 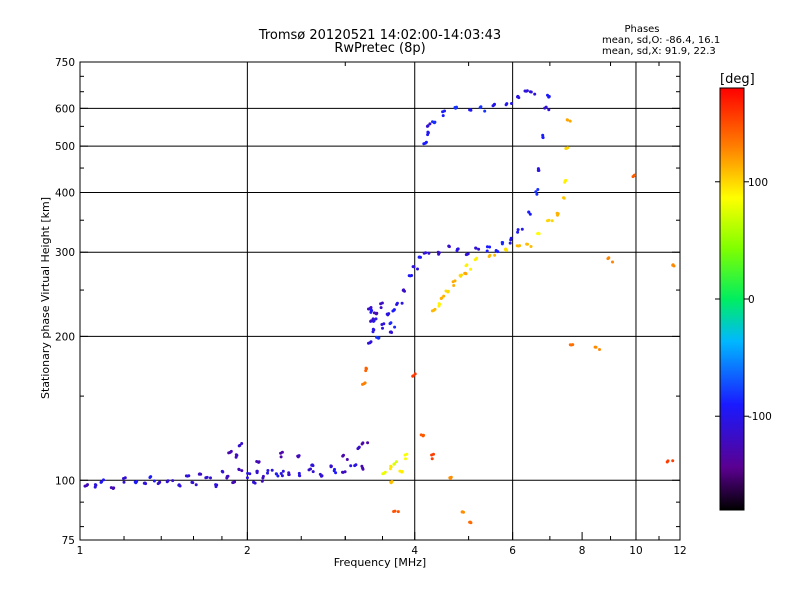 I want to click on y-tick-label: 400, so click(x=65, y=193).